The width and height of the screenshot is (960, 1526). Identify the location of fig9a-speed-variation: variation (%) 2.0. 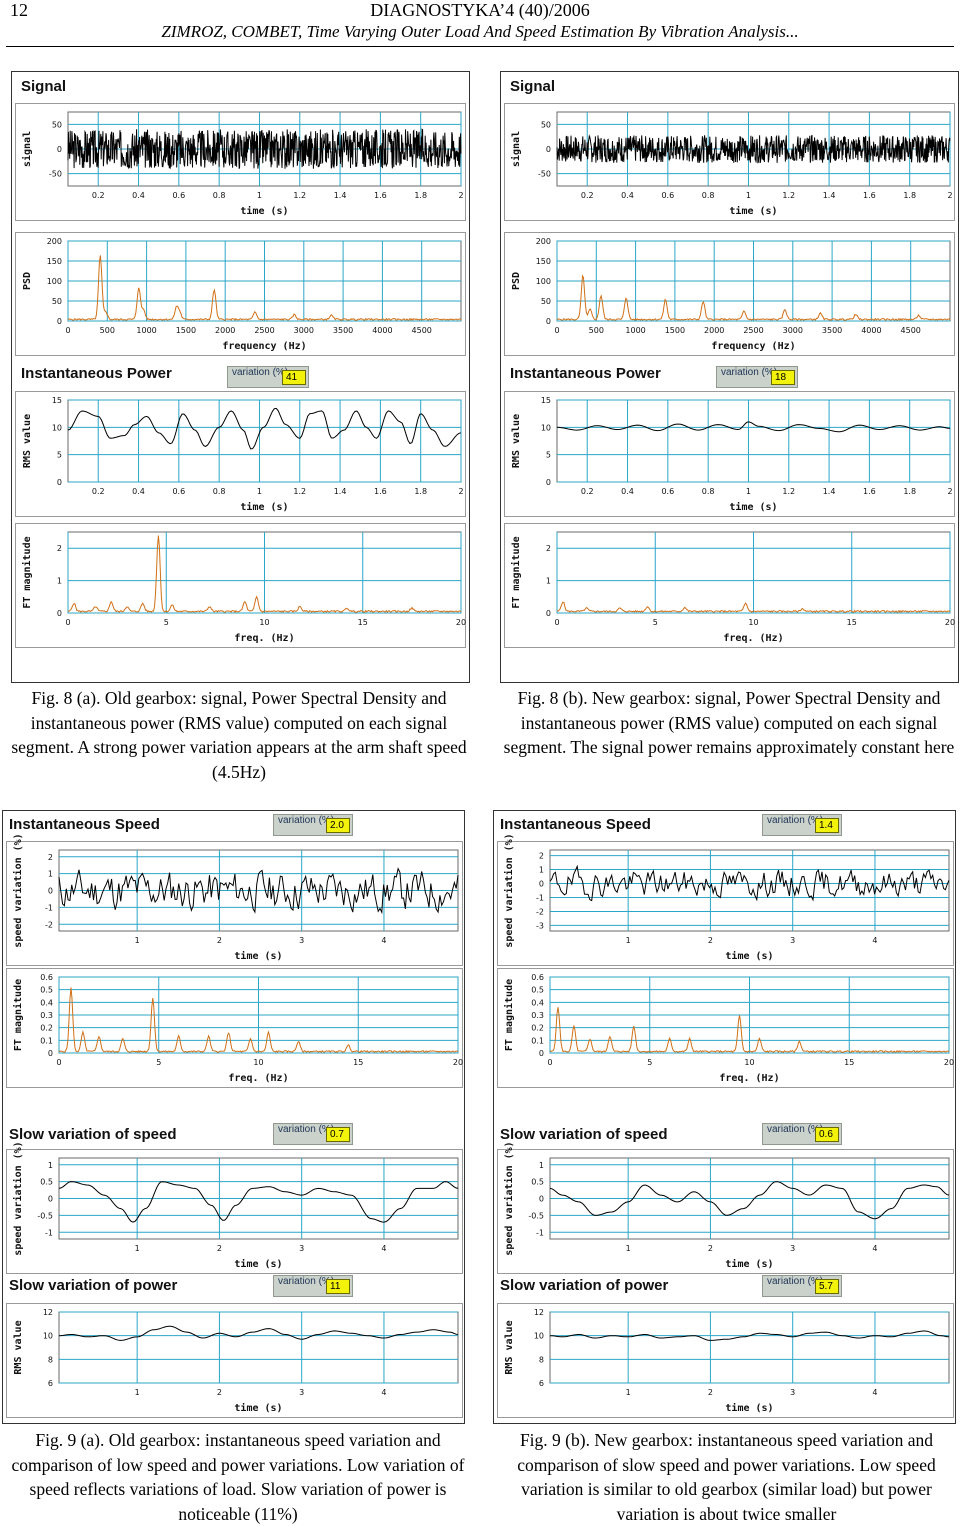
(313, 825).